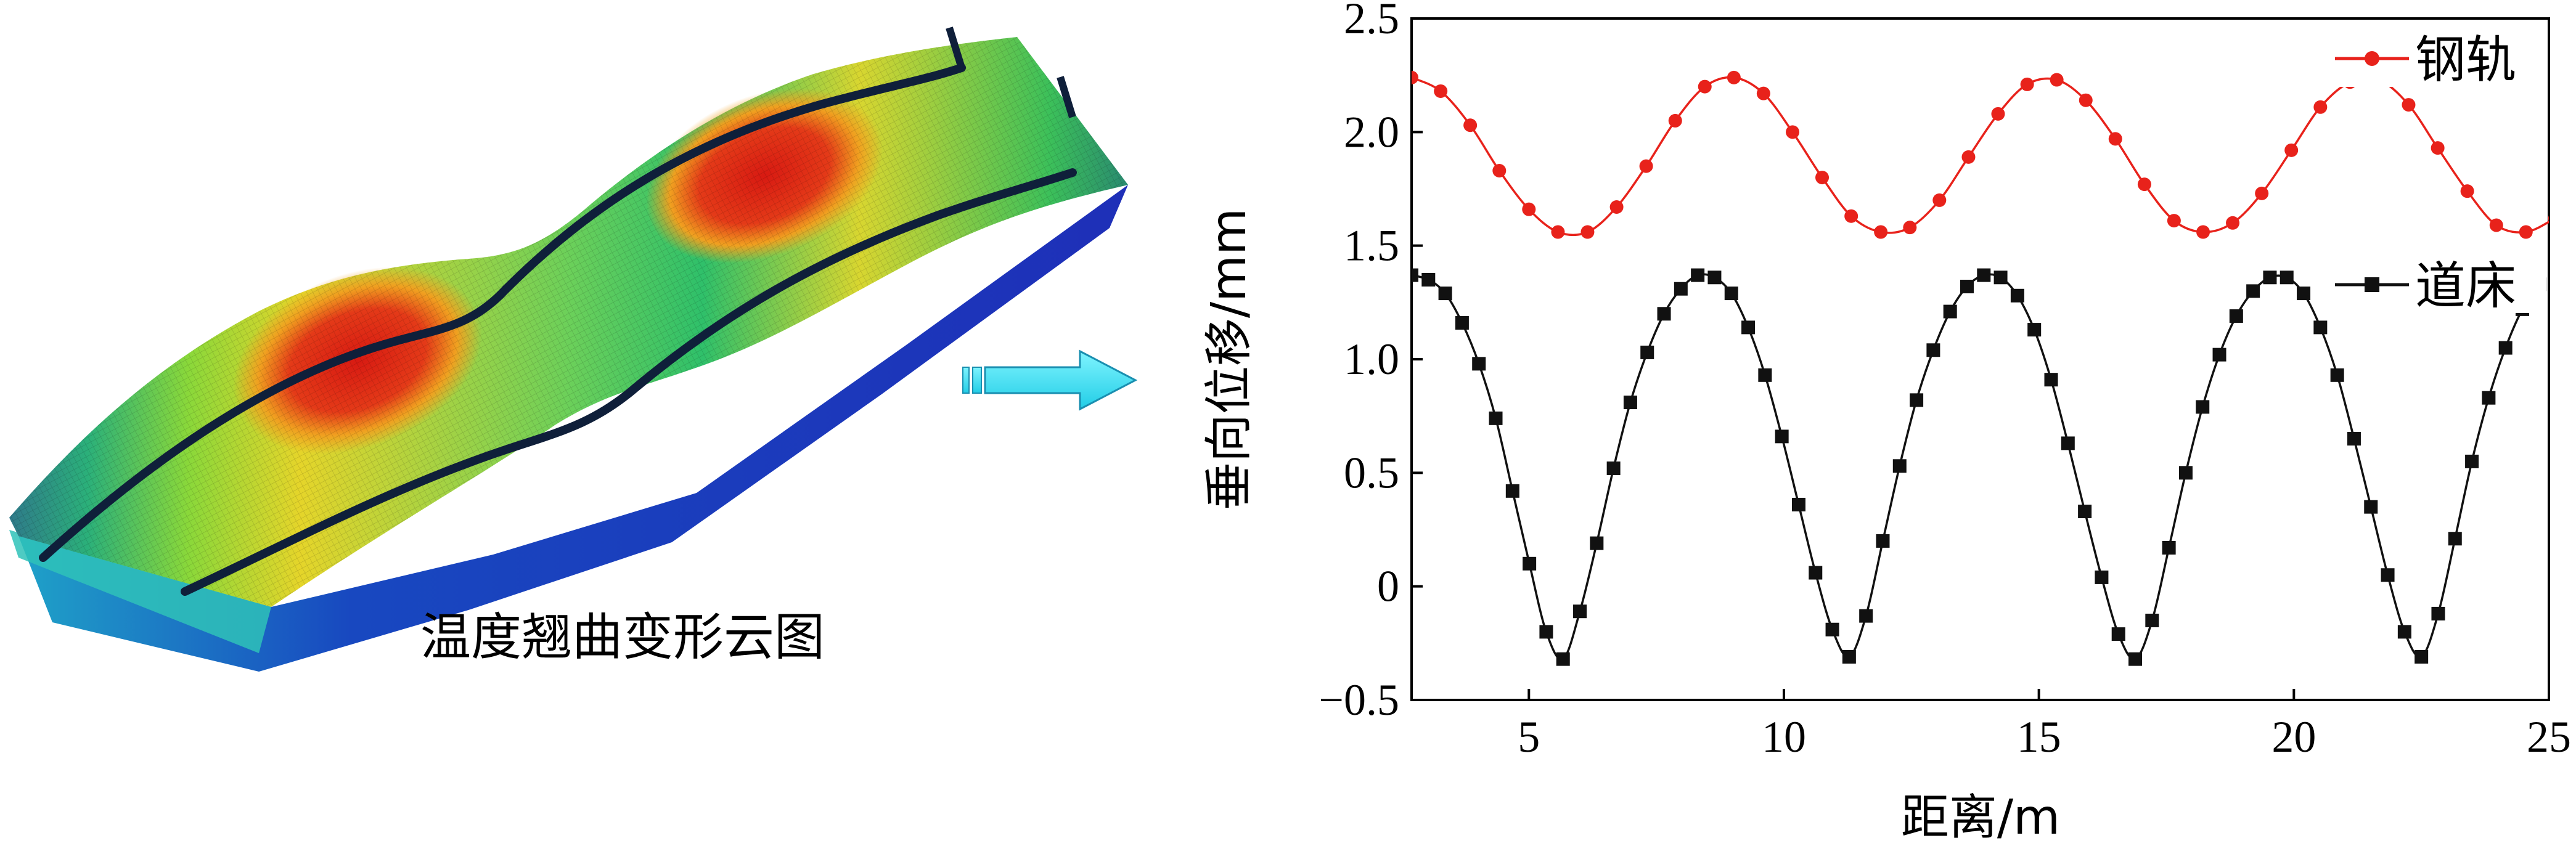  Describe the element at coordinates (1229, 359) in the screenshot. I see `y-axis-title: 垂向位移/mm` at that location.